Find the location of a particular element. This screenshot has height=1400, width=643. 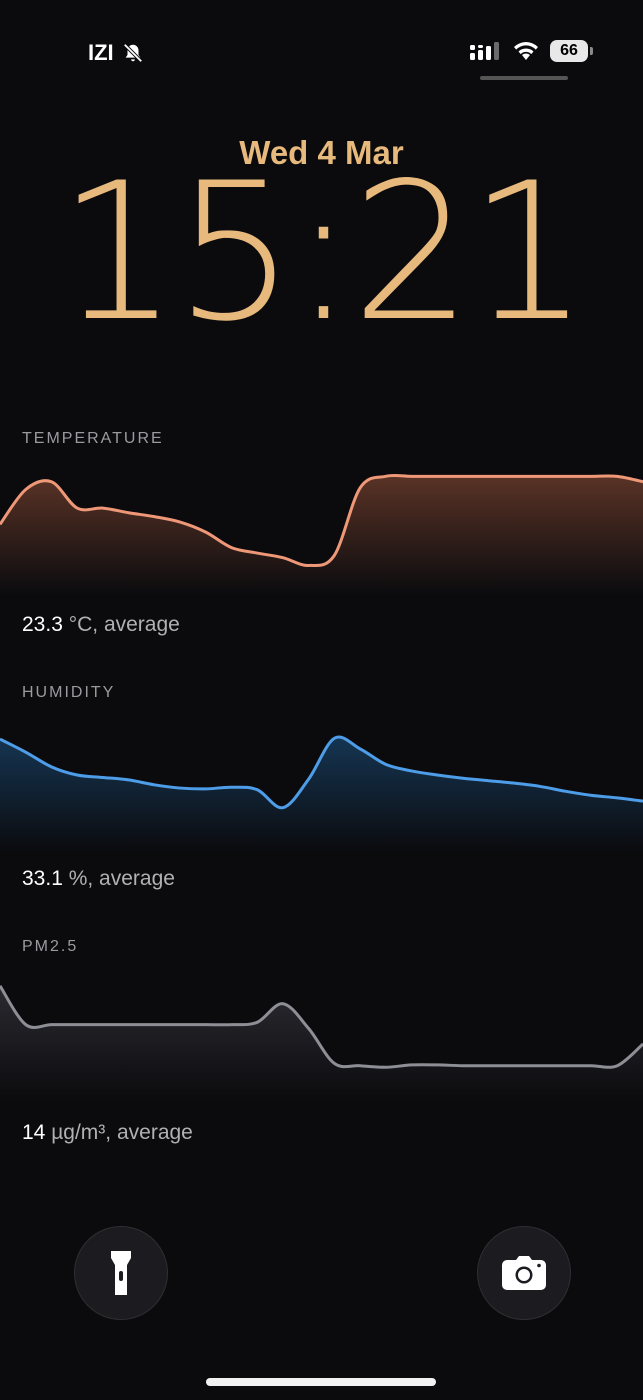

home-indicator is located at coordinates (321, 1382).